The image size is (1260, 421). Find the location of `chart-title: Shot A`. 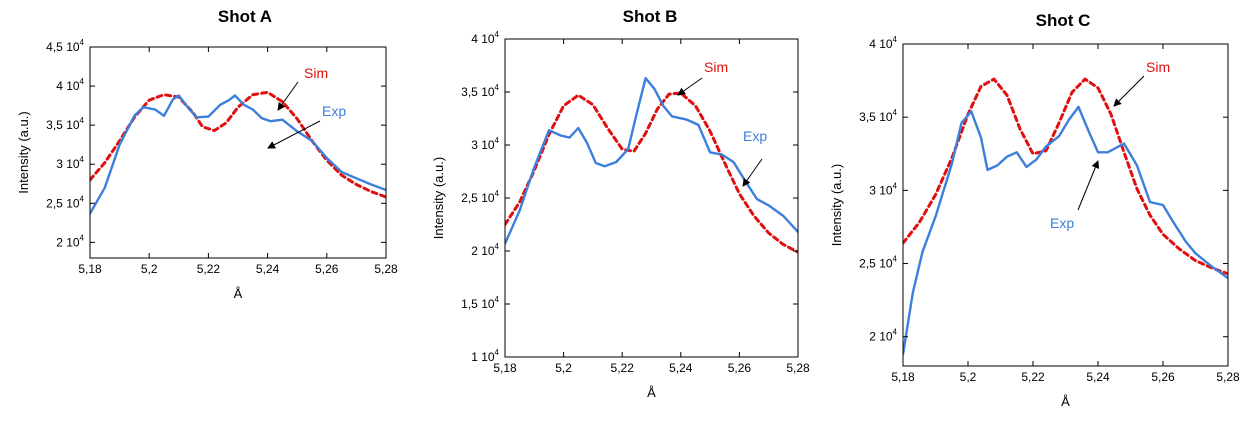

chart-title: Shot A is located at coordinates (245, 16).